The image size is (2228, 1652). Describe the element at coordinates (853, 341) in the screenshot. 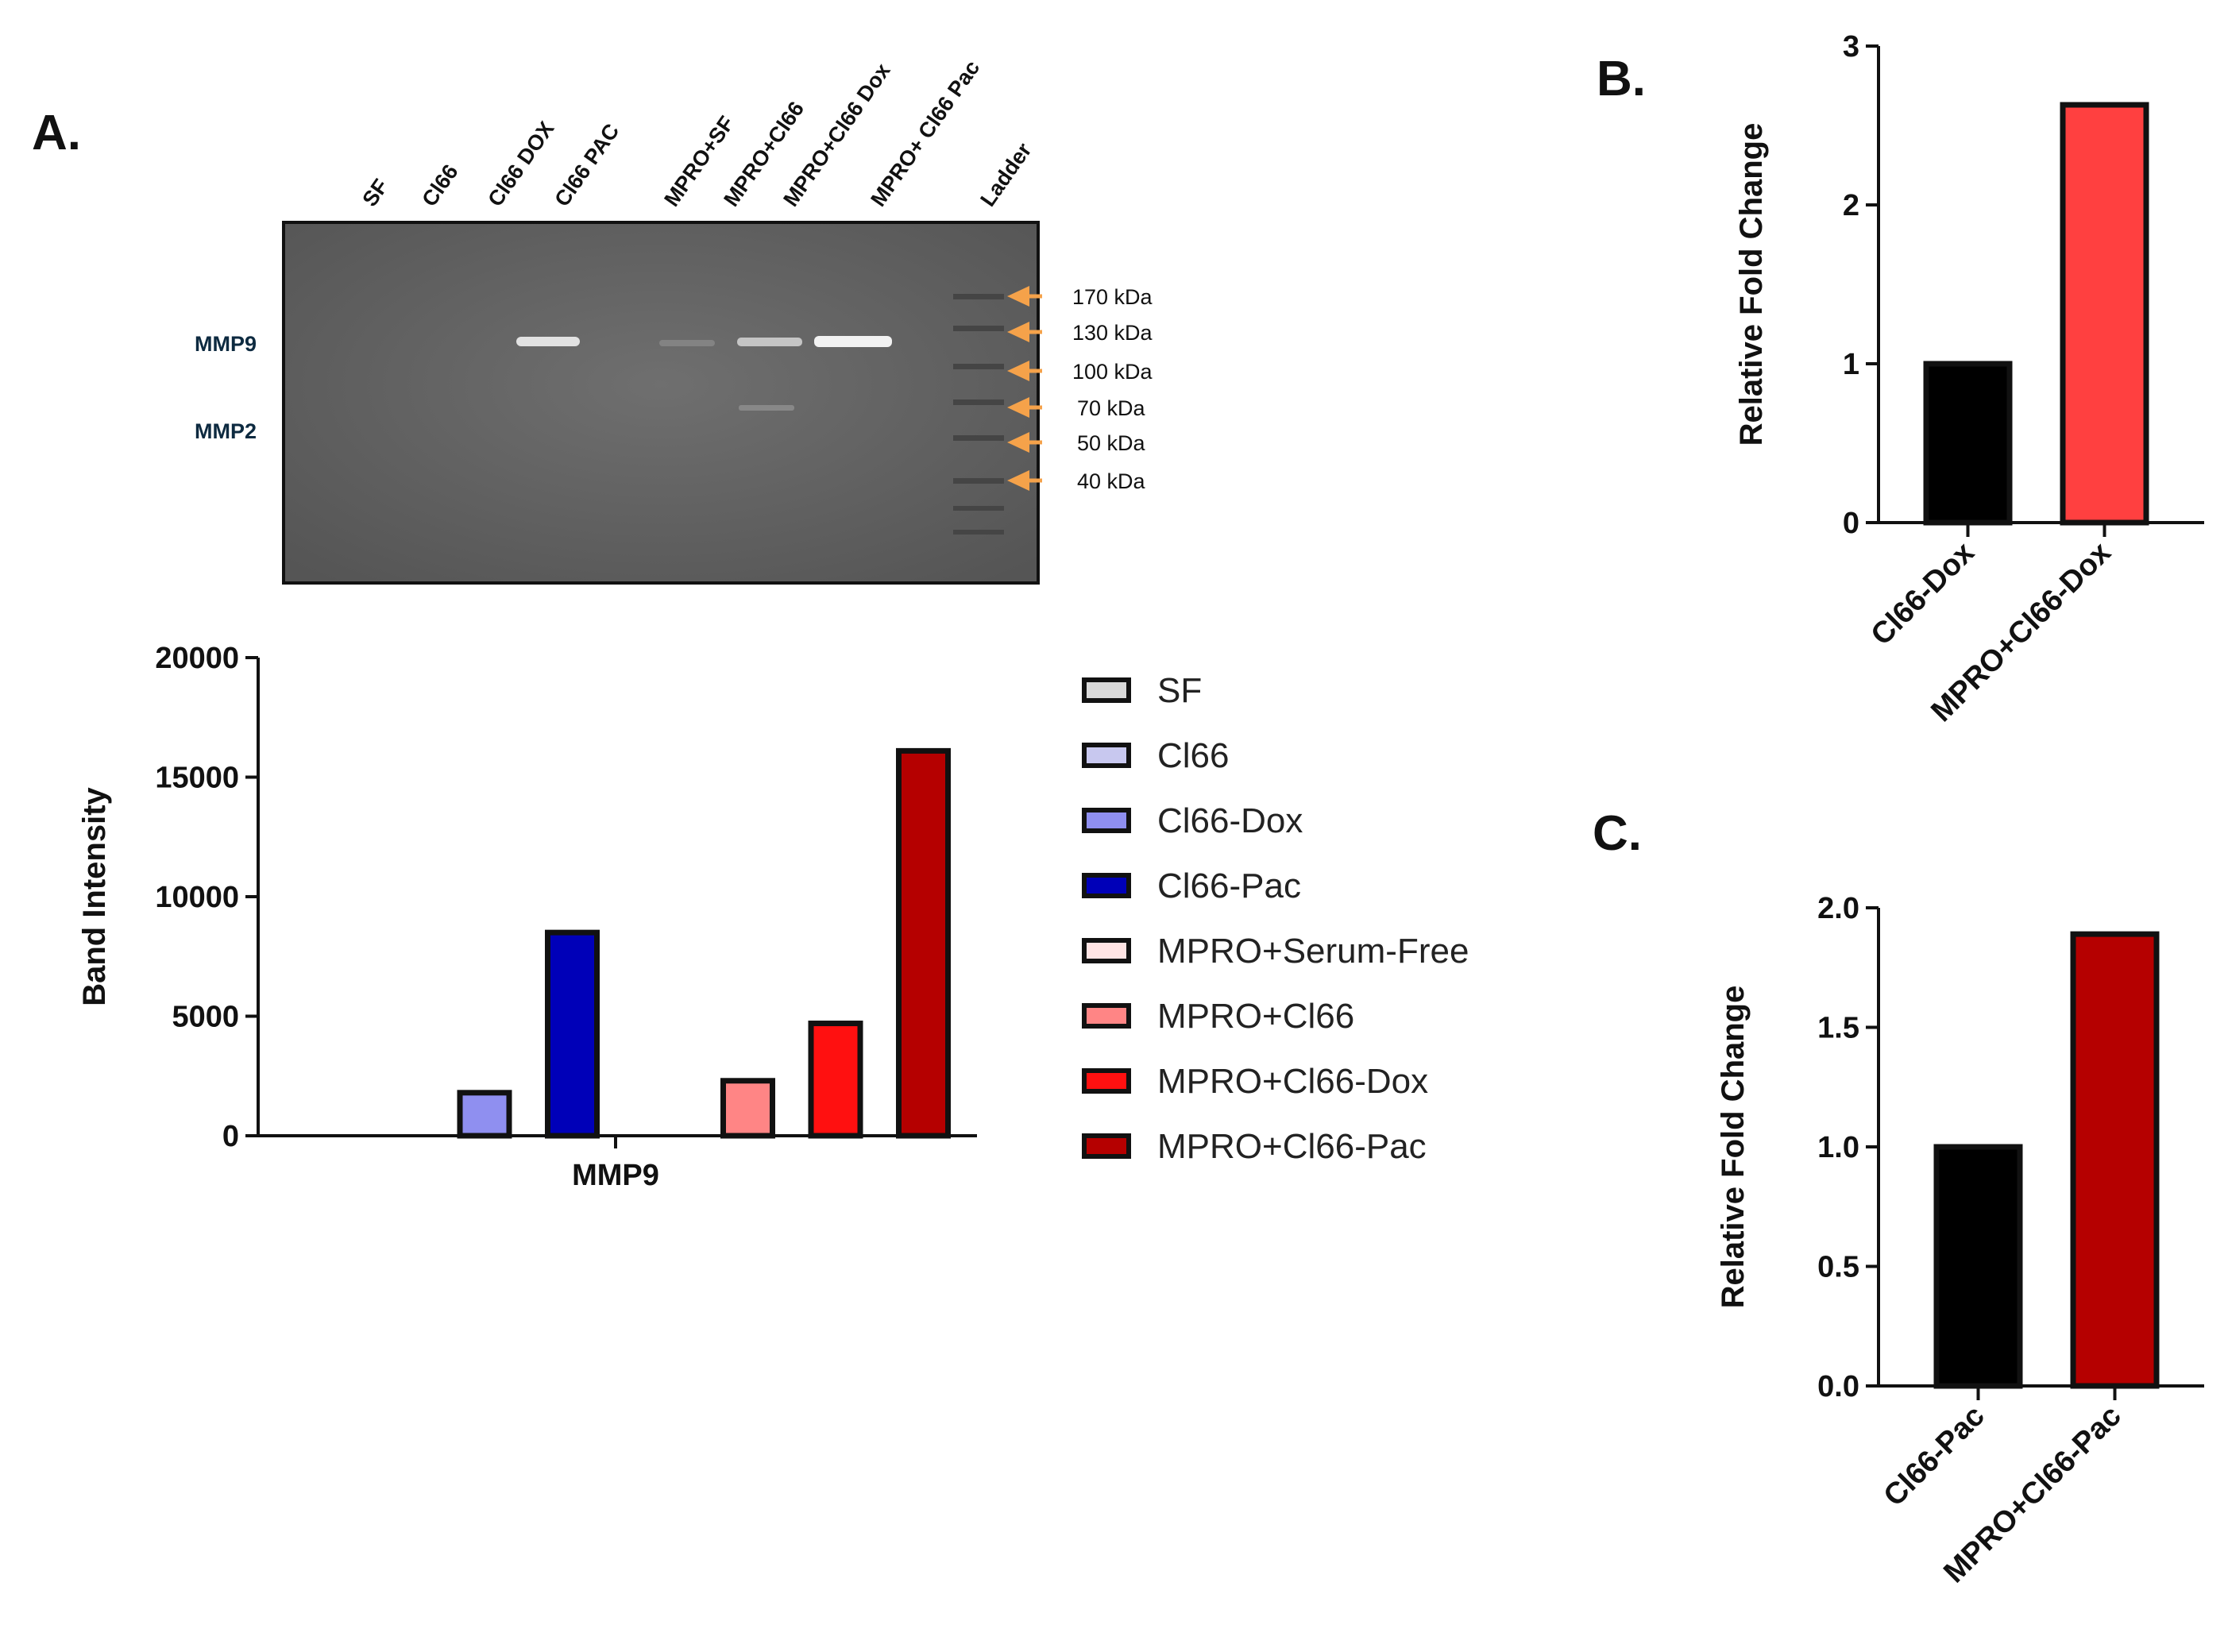

I see `gel-band-mmp9-mpro-cl66-dox` at that location.